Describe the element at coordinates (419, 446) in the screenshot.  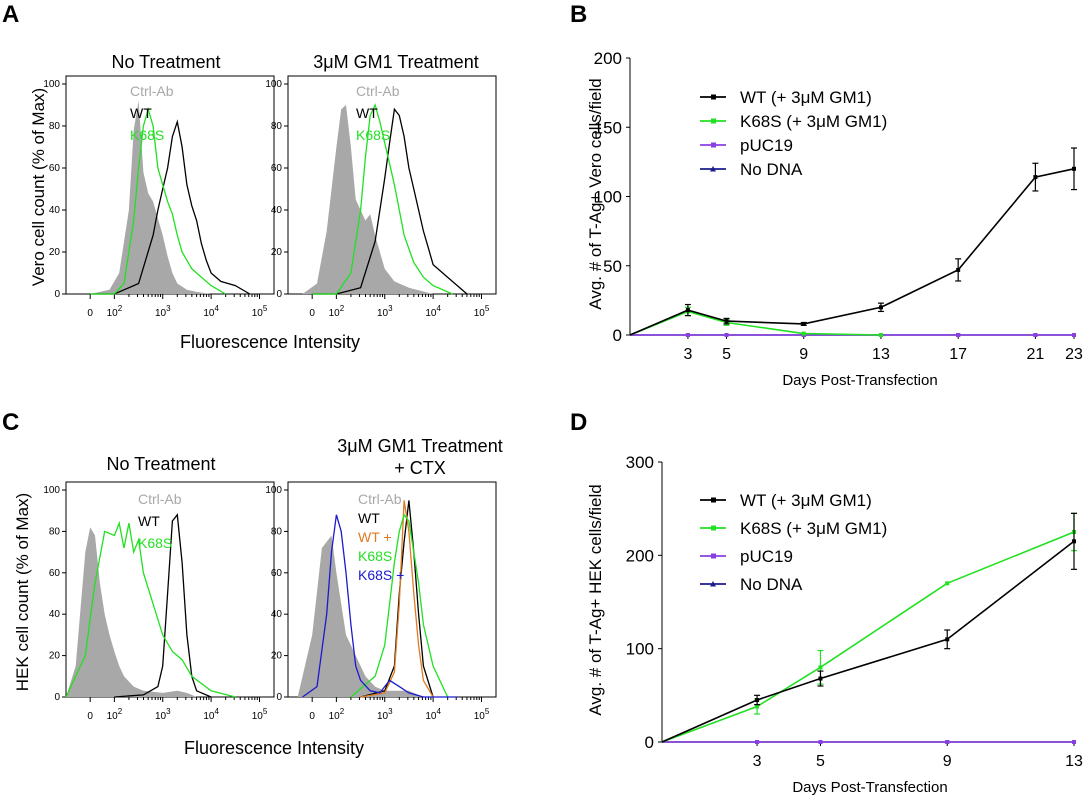
I see `title-c-gm1-line1: 3μM GM1 Treatment` at that location.